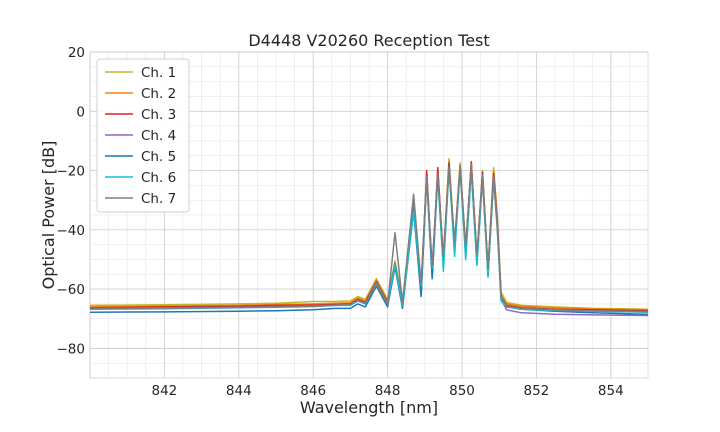 The image size is (720, 432). What do you see at coordinates (165, 391) in the screenshot?
I see `x-tick-label: 842` at bounding box center [165, 391].